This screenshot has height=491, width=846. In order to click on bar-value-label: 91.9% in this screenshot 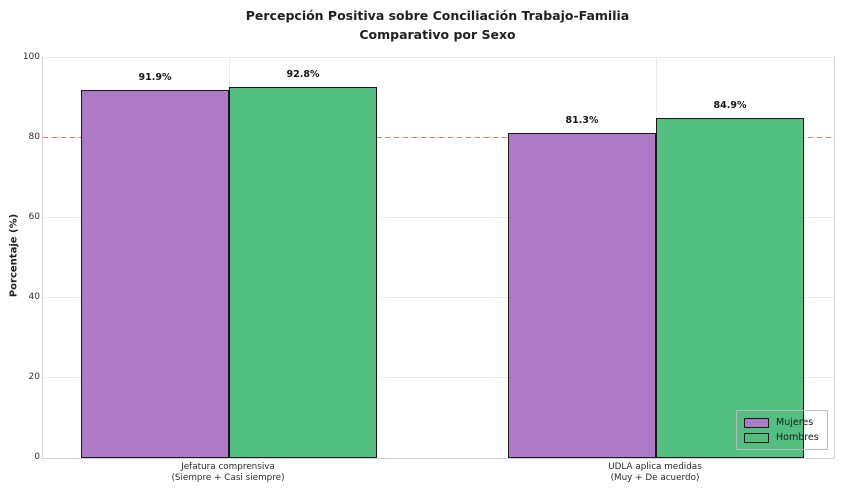, I will do `click(155, 78)`.